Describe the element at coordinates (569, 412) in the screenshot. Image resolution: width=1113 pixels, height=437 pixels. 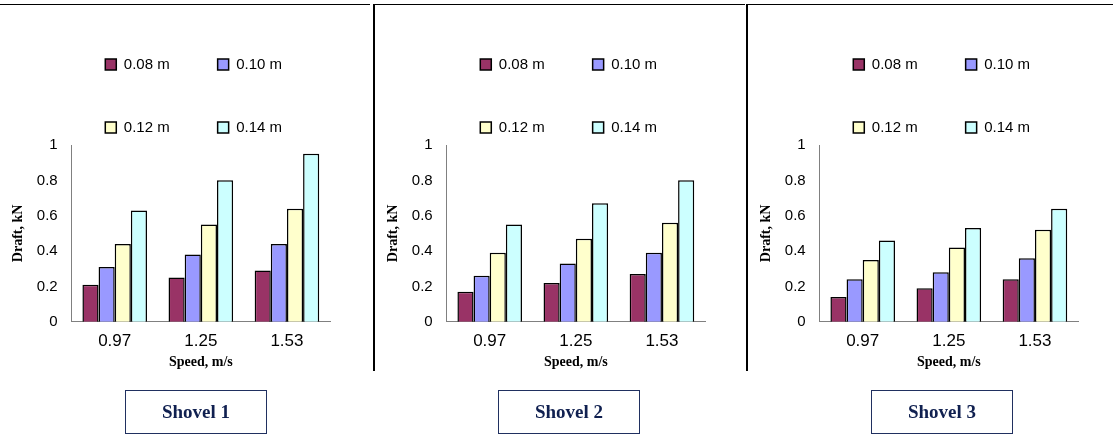
I see `text: Shovel 2` at that location.